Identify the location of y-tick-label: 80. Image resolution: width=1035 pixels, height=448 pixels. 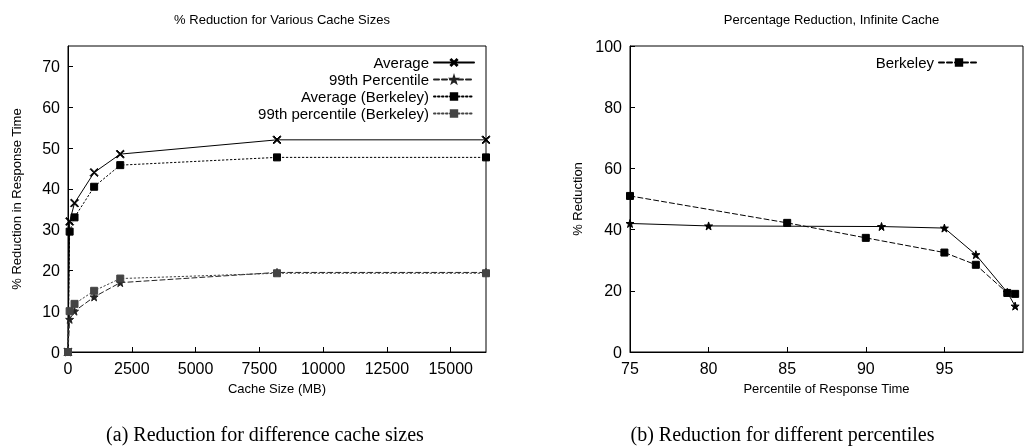
(613, 107).